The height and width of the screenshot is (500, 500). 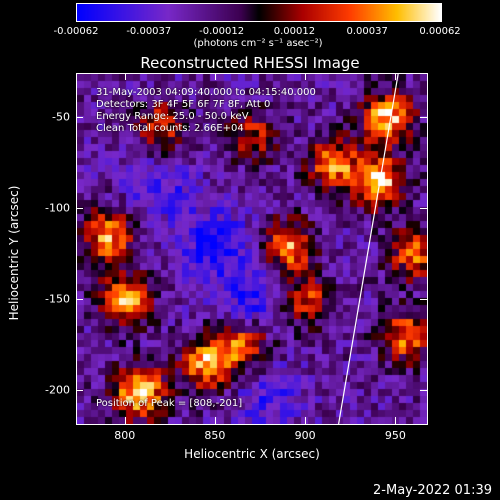 What do you see at coordinates (432, 490) in the screenshot?
I see `timestamp: 2-May-2022 01:39` at bounding box center [432, 490].